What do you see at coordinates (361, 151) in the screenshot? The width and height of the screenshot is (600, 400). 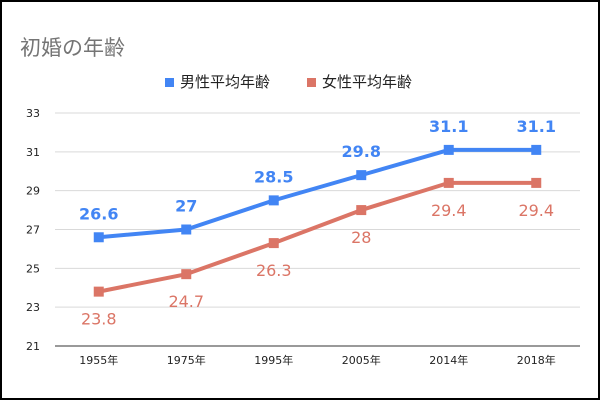 I see `data-label: 29.8` at bounding box center [361, 151].